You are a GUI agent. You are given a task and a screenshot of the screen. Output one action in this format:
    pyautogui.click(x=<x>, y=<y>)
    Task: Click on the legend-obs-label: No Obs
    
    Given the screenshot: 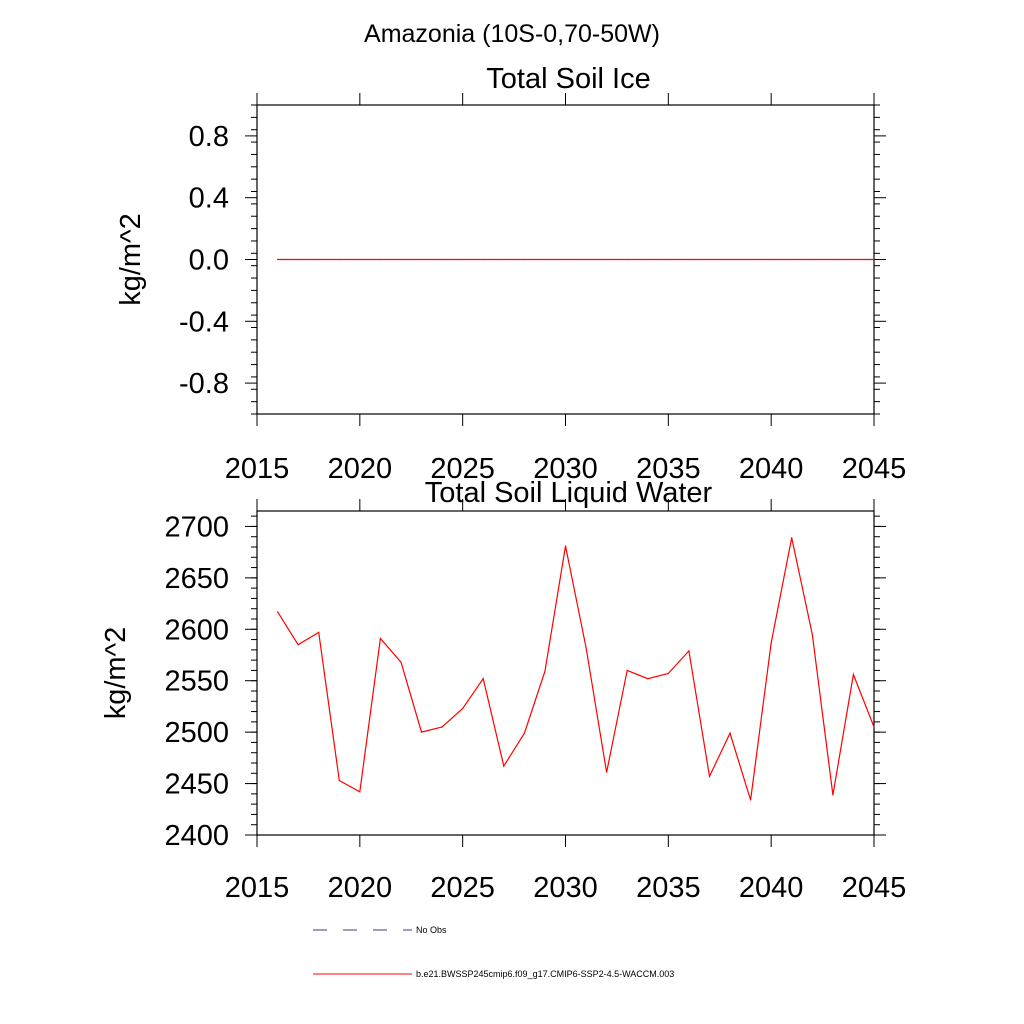 What is the action you would take?
    pyautogui.click(x=431, y=930)
    